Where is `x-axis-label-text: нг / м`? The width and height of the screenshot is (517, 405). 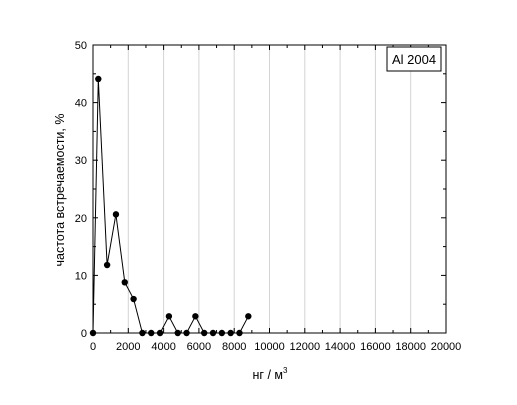
x-axis-label-text: нг / м is located at coordinates (268, 375).